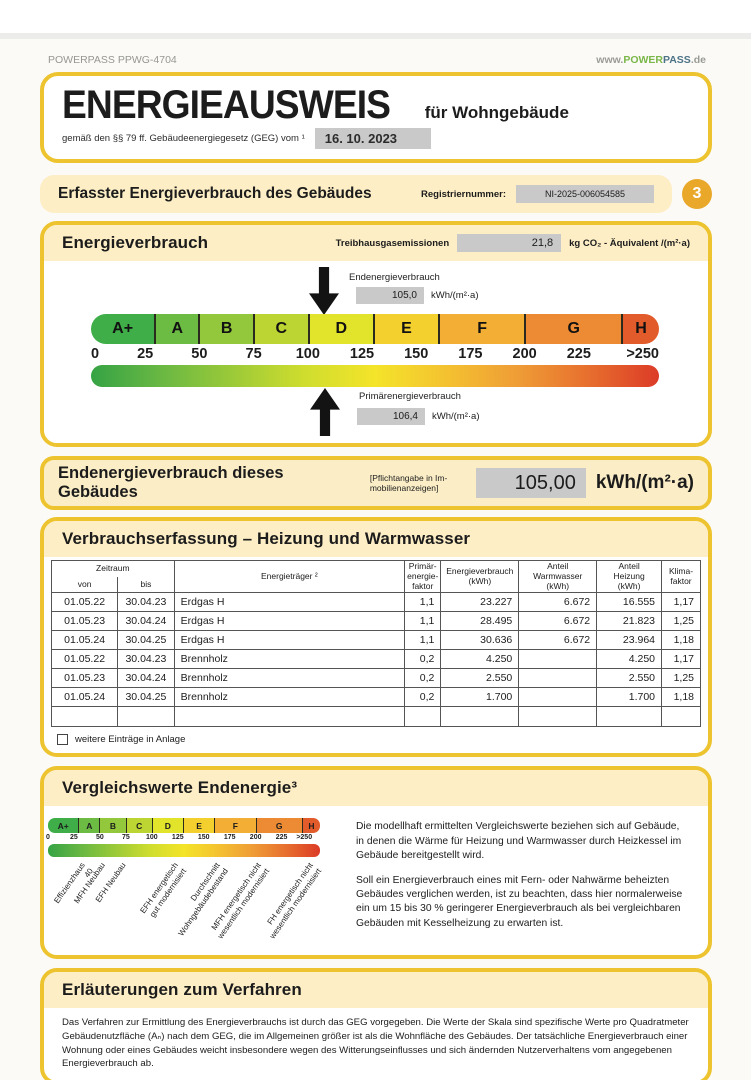 The image size is (751, 1080). What do you see at coordinates (629, 678) in the screenshot?
I see `cell-heizung: 2.550` at bounding box center [629, 678].